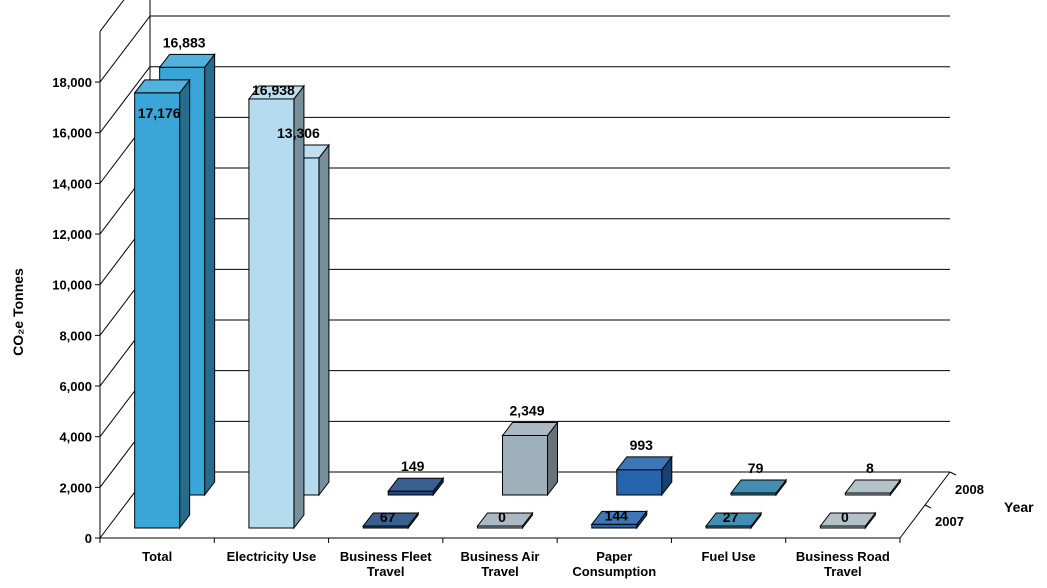 The image size is (1047, 588). What do you see at coordinates (272, 556) in the screenshot?
I see `category-label: Electricity Use` at bounding box center [272, 556].